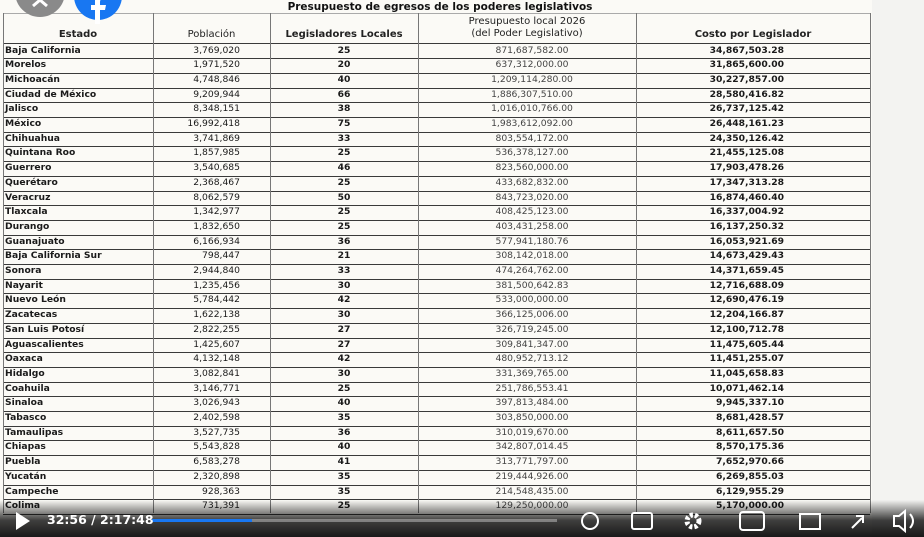 The height and width of the screenshot is (537, 924). I want to click on table-cell: 12,204,166.87, so click(746, 315).